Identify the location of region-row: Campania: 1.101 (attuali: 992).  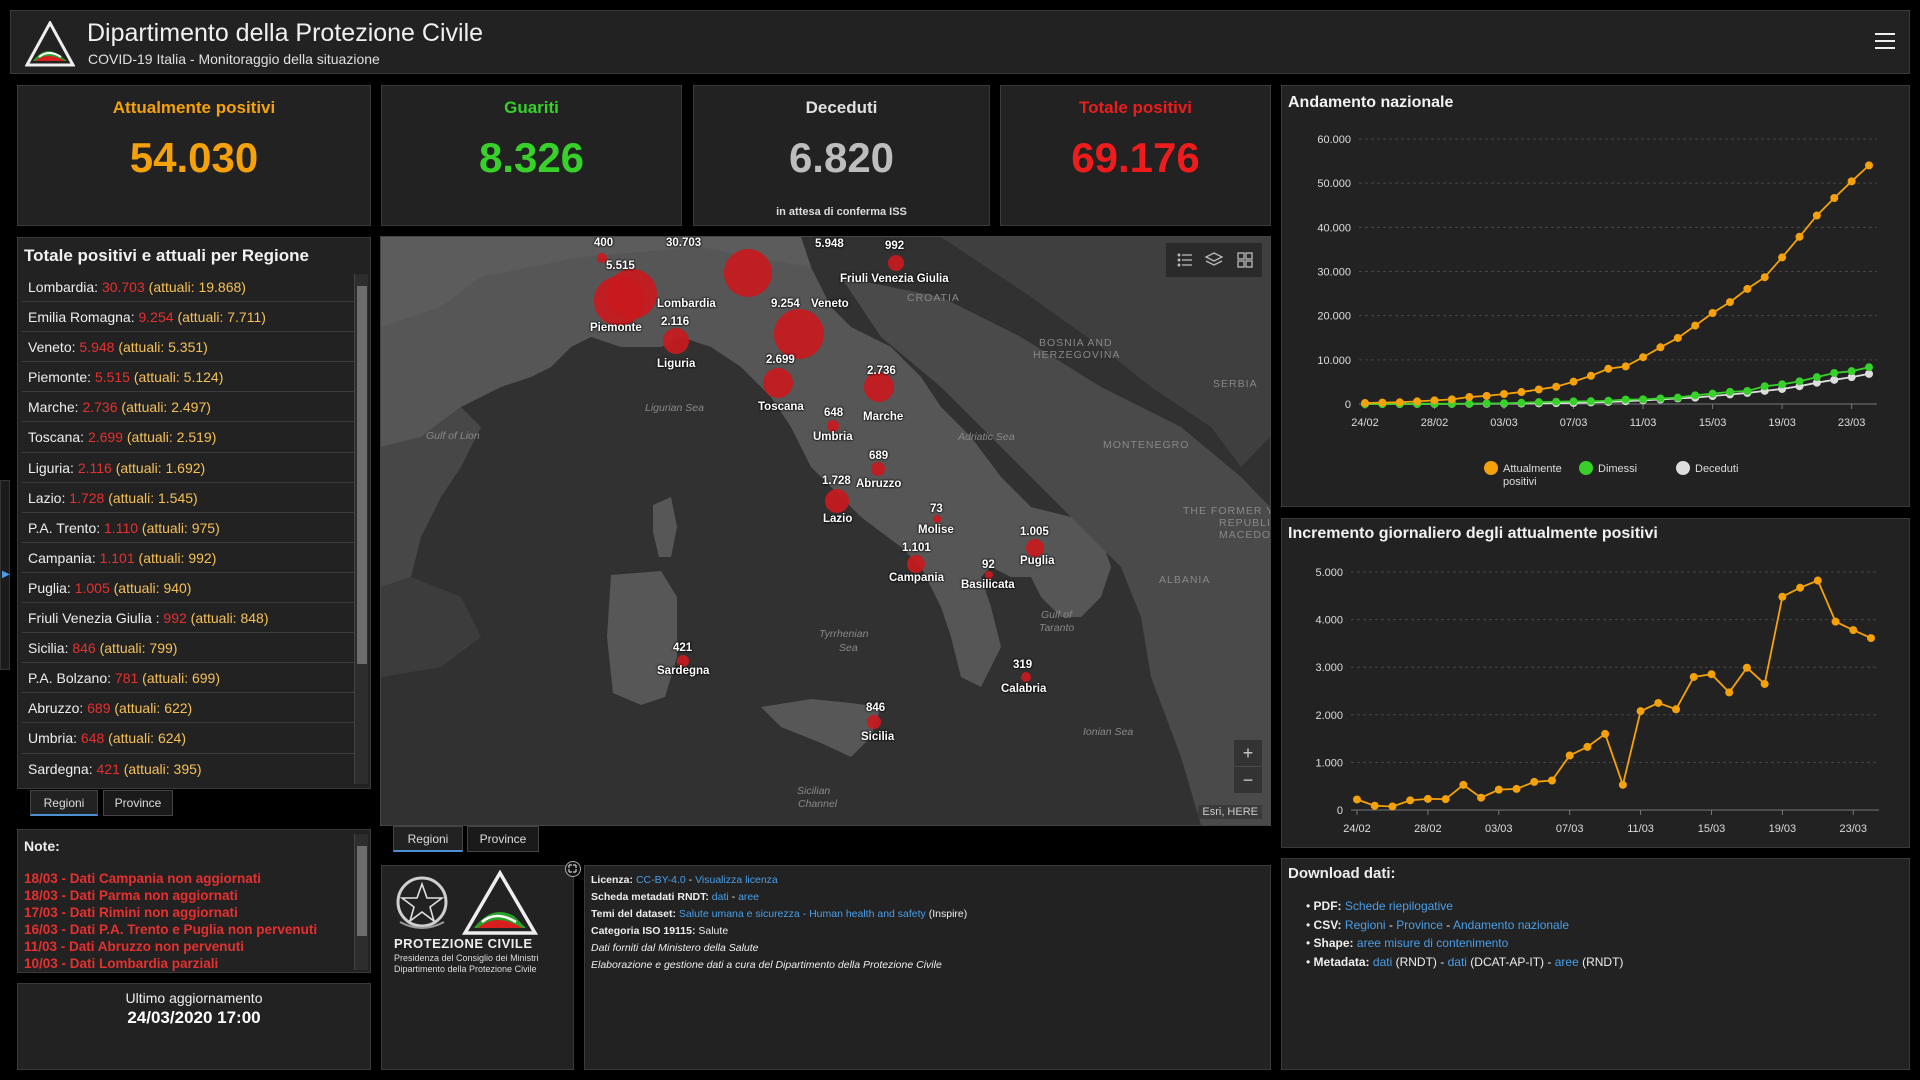
(189, 558).